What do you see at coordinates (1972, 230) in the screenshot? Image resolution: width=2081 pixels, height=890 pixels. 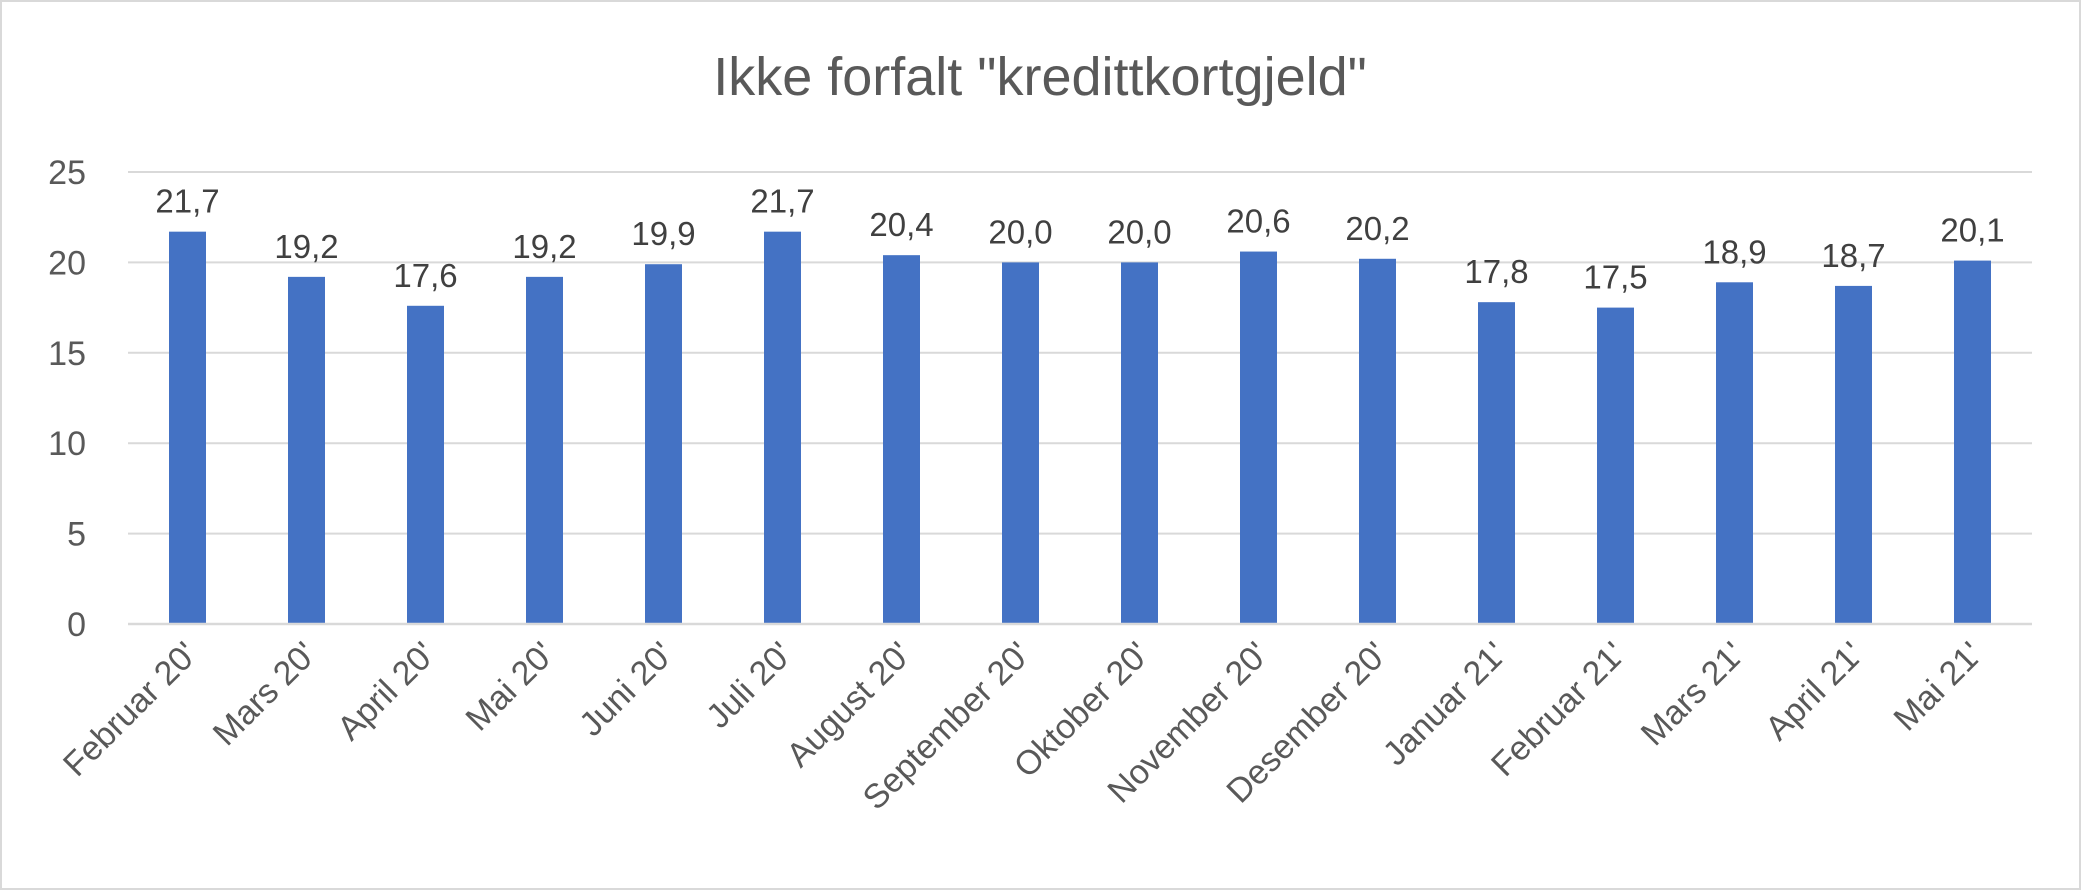 I see `data-label: 20,1` at bounding box center [1972, 230].